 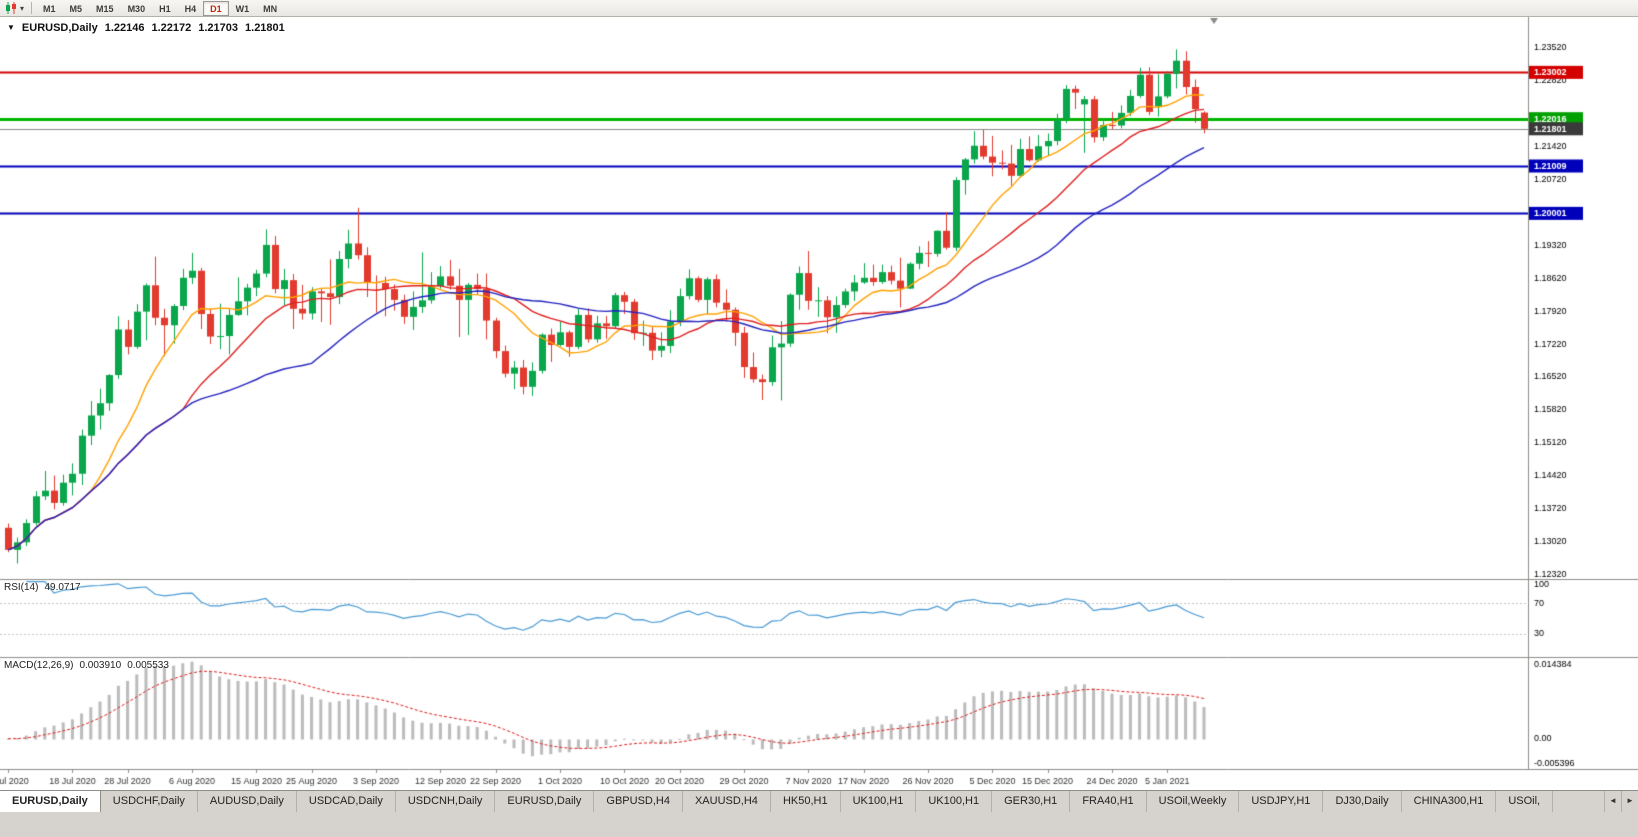 What do you see at coordinates (11, 27) in the screenshot?
I see `title-marker-icon: ▼` at bounding box center [11, 27].